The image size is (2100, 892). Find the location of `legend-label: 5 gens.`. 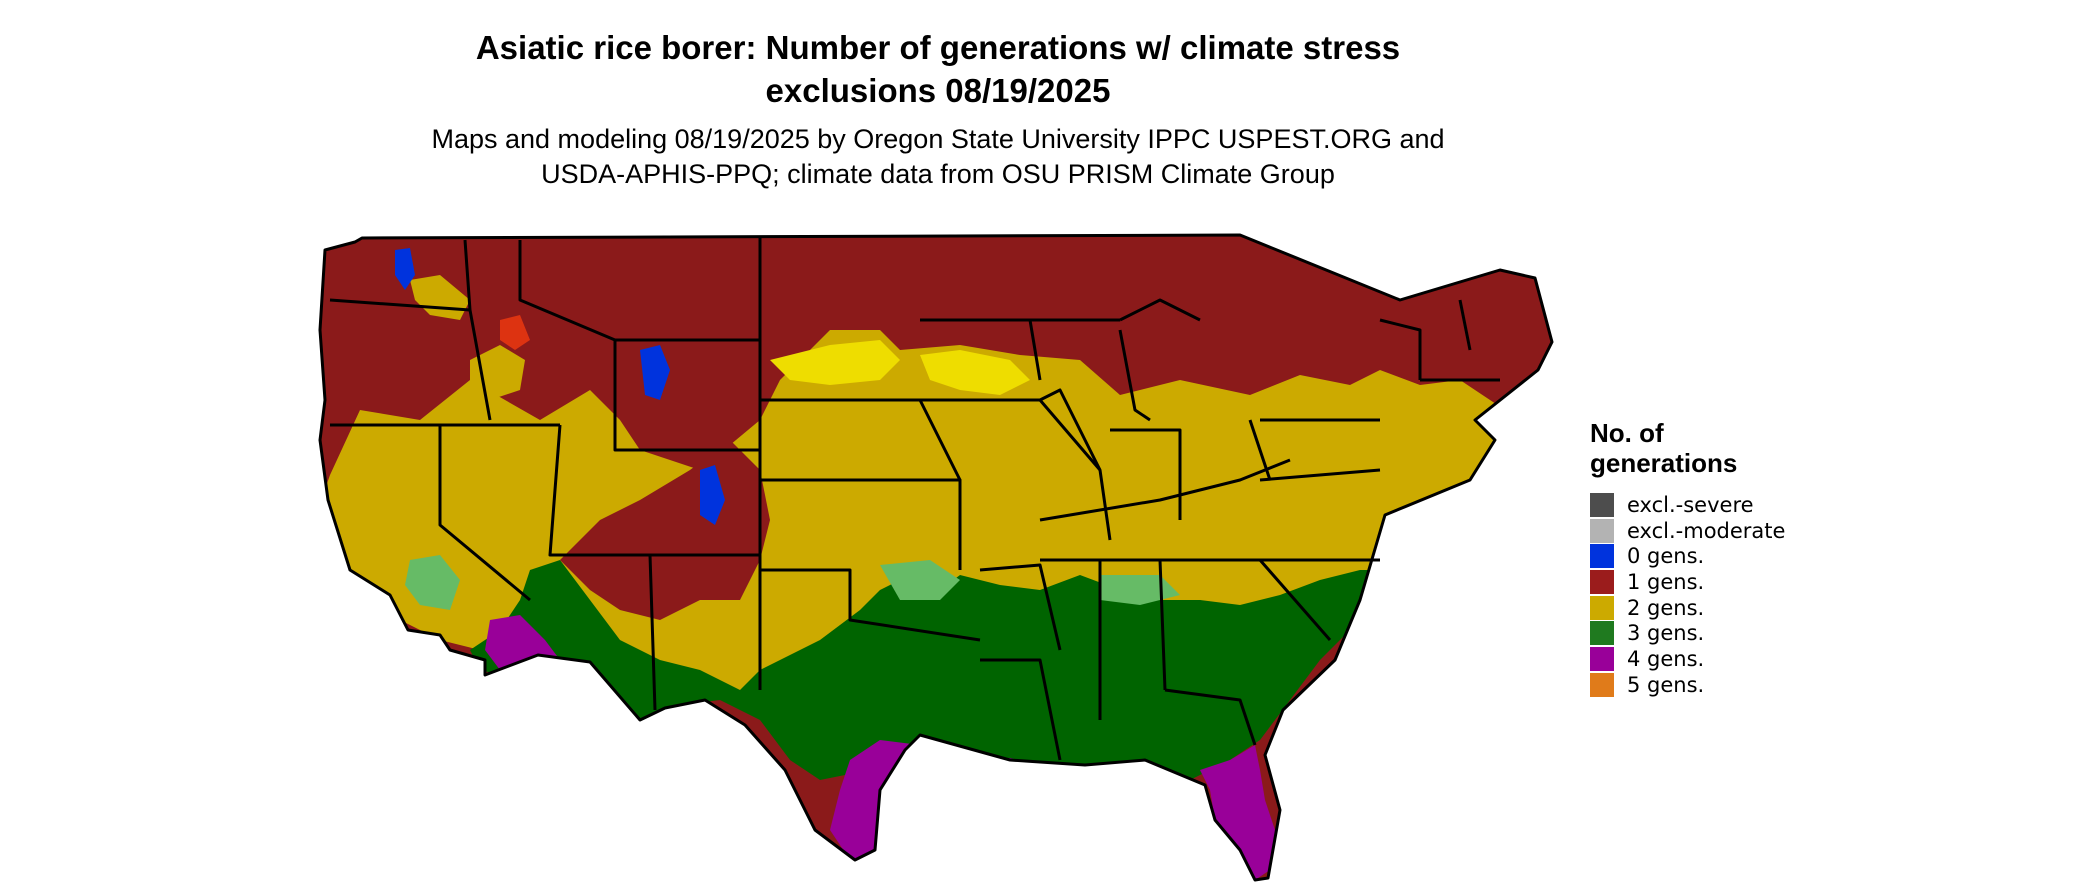

legend-label: 5 gens. is located at coordinates (1666, 684).